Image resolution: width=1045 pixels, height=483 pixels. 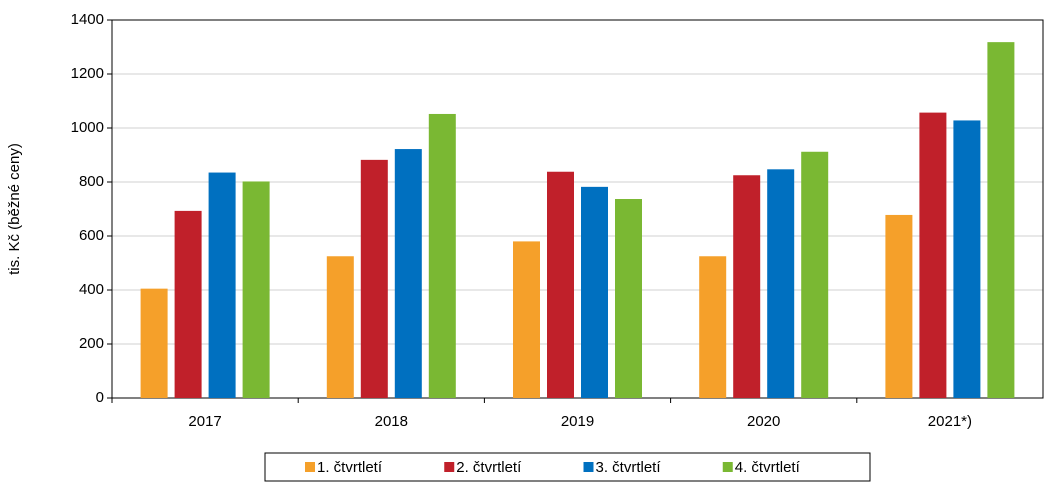 I want to click on y-tick-label: 1200, so click(x=87, y=73).